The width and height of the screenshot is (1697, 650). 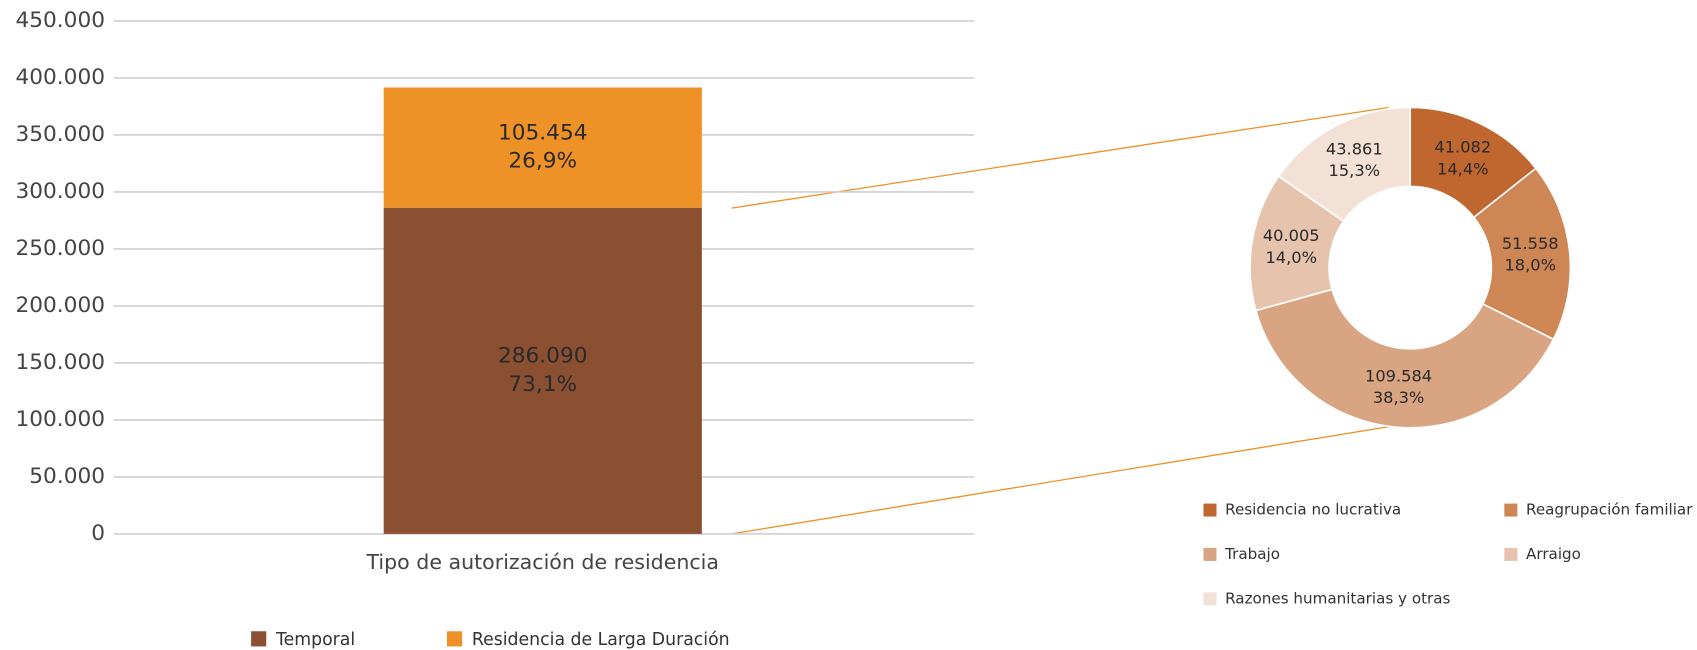 What do you see at coordinates (1399, 397) in the screenshot?
I see `percent-label: 38,3%` at bounding box center [1399, 397].